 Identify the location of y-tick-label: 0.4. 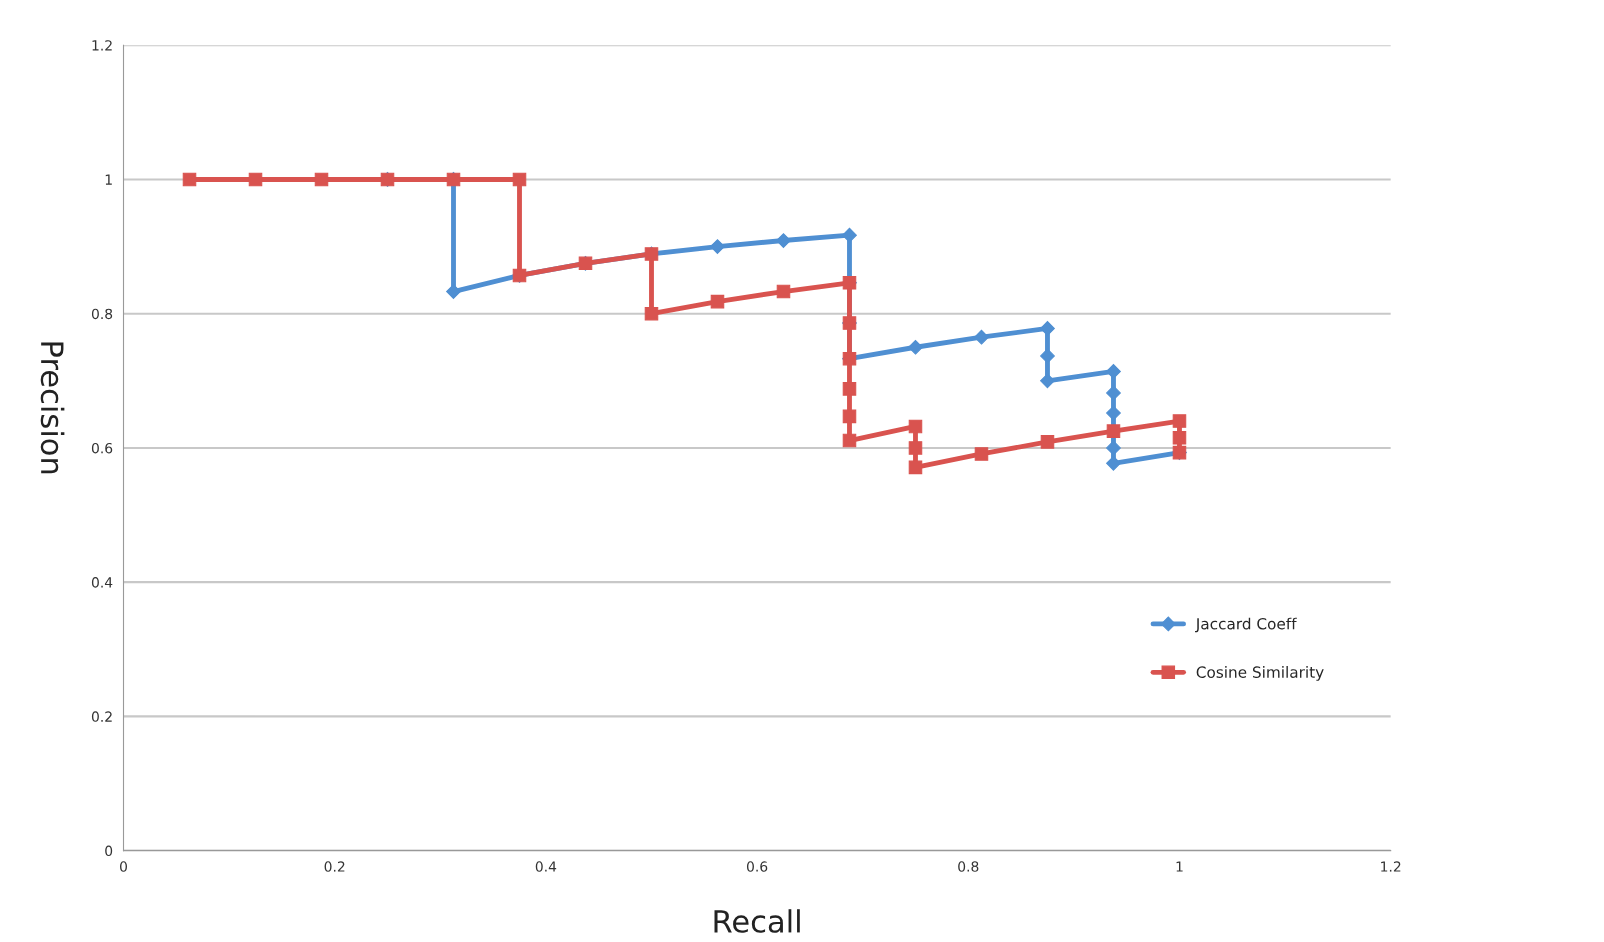
(102, 582).